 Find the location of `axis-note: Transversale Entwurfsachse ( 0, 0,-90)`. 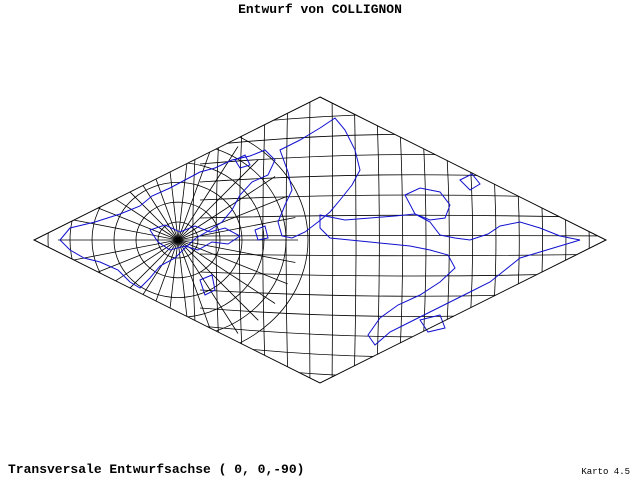

axis-note: Transversale Entwurfsachse ( 0, 0,-90) is located at coordinates (156, 469).